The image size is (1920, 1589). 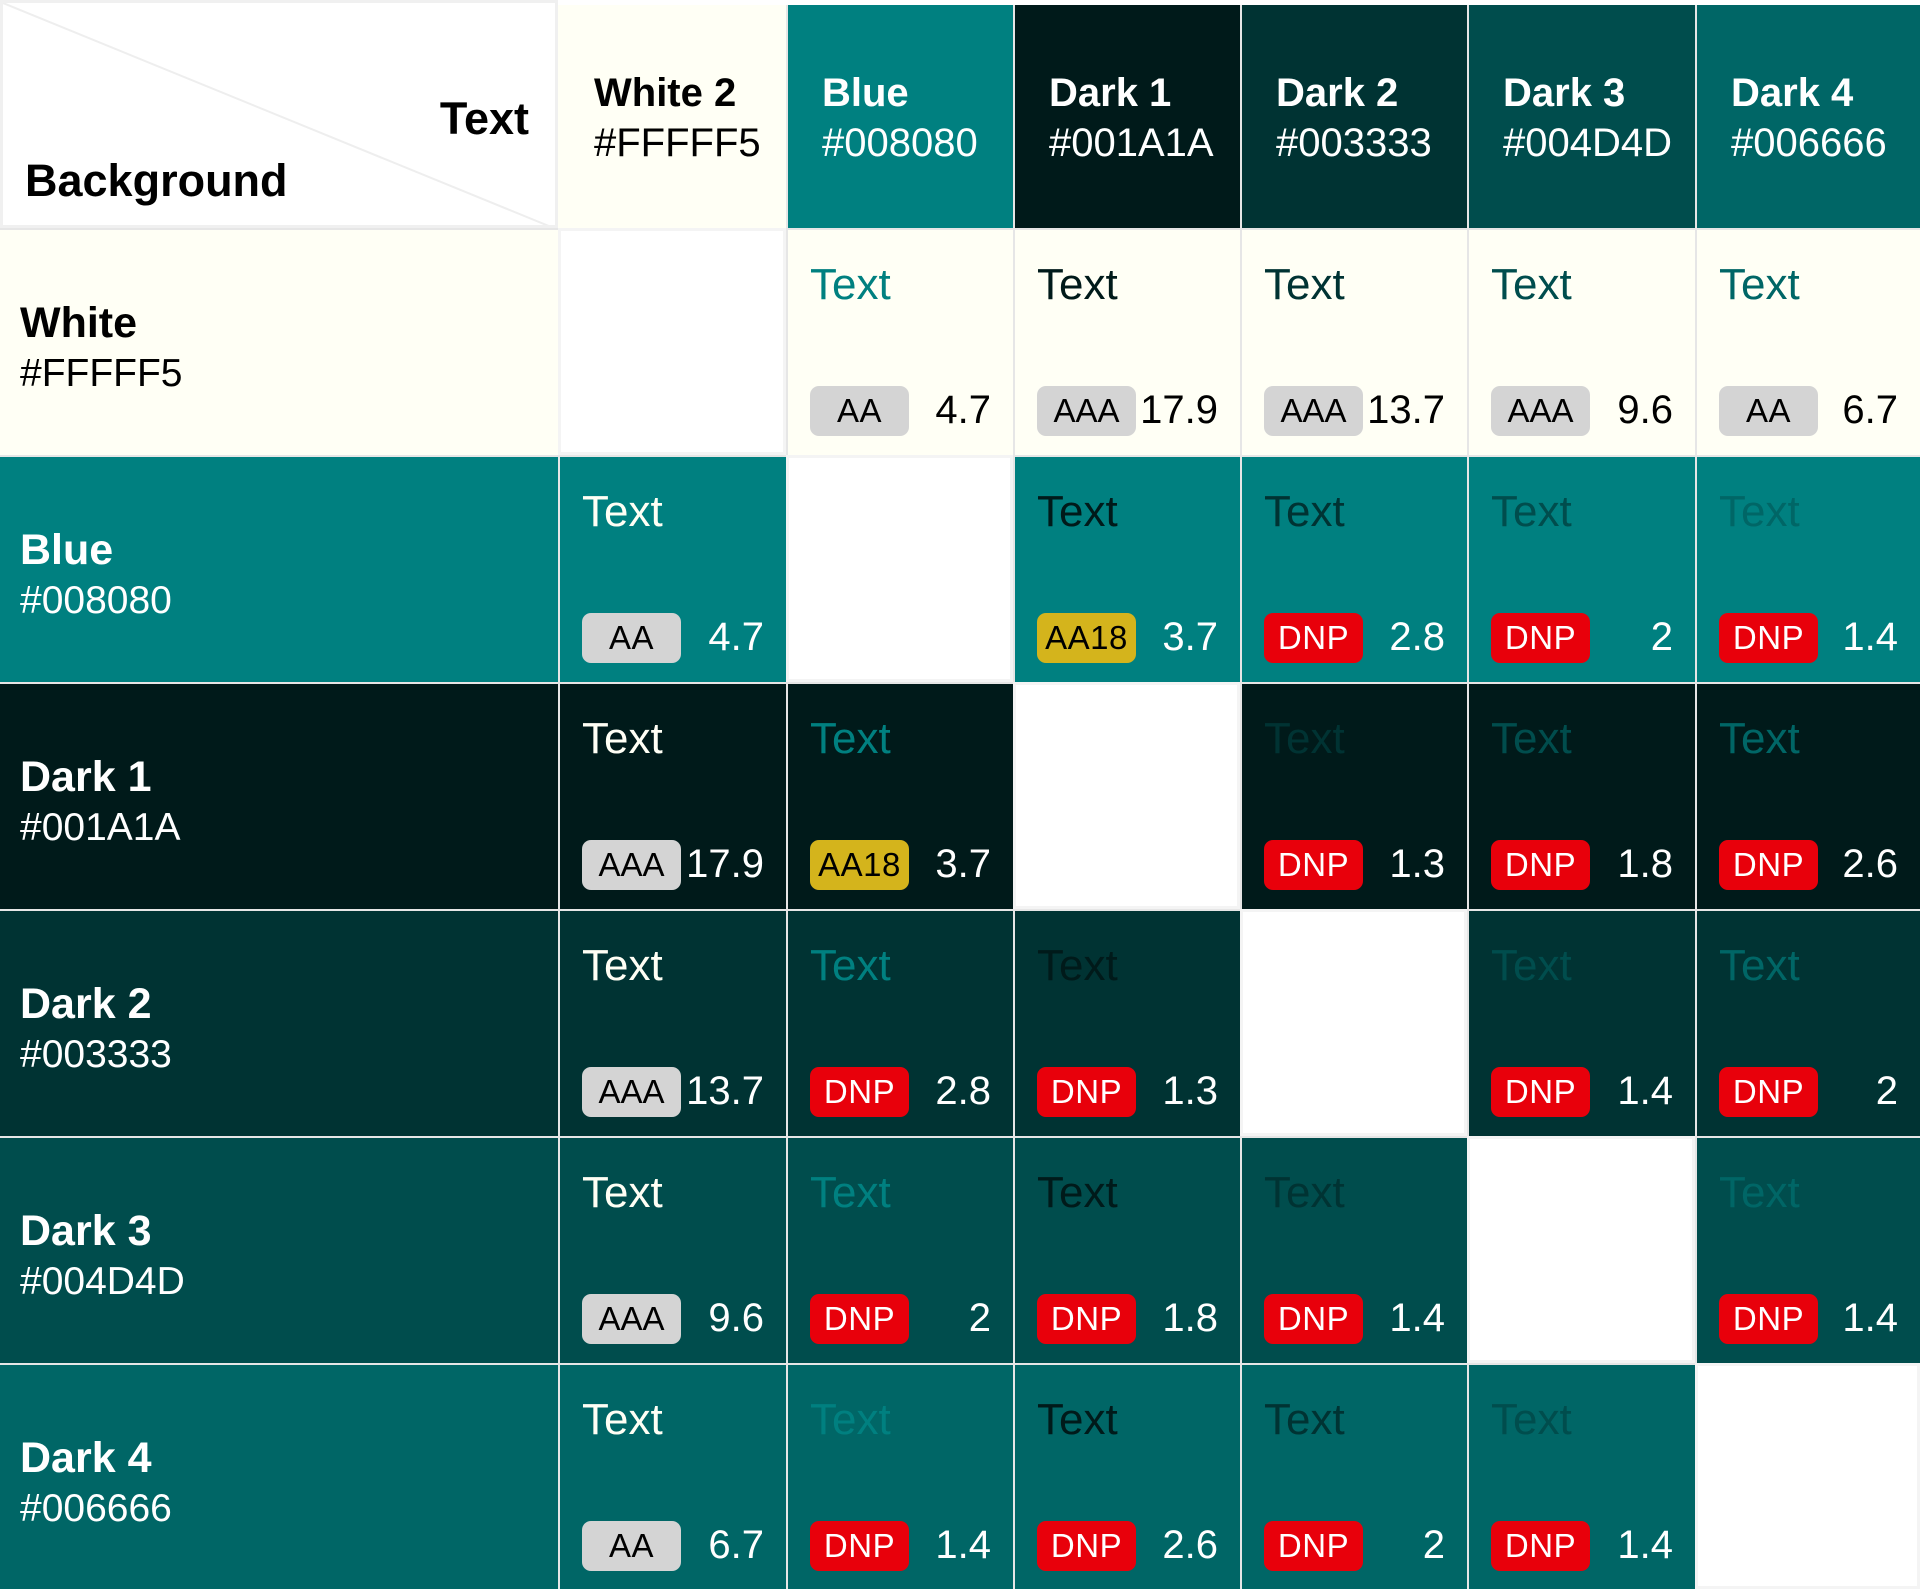 What do you see at coordinates (156, 180) in the screenshot?
I see `corner-background-label: Background` at bounding box center [156, 180].